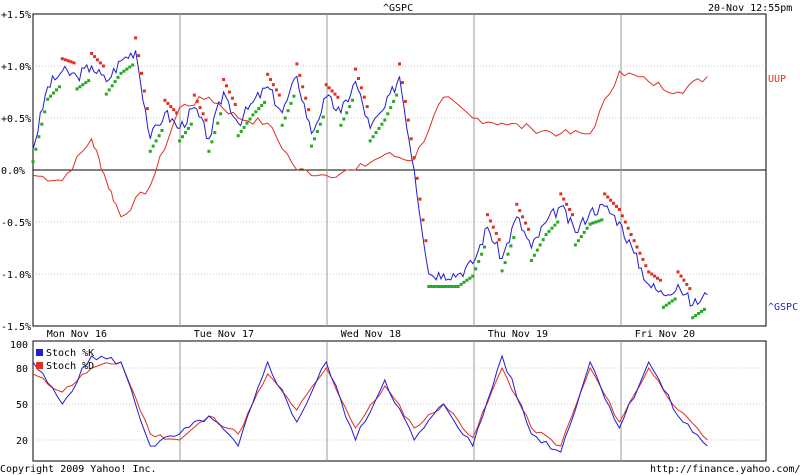 The width and height of the screenshot is (800, 475). What do you see at coordinates (665, 334) in the screenshot?
I see `x-tick-label: Fri Nov 20` at bounding box center [665, 334].